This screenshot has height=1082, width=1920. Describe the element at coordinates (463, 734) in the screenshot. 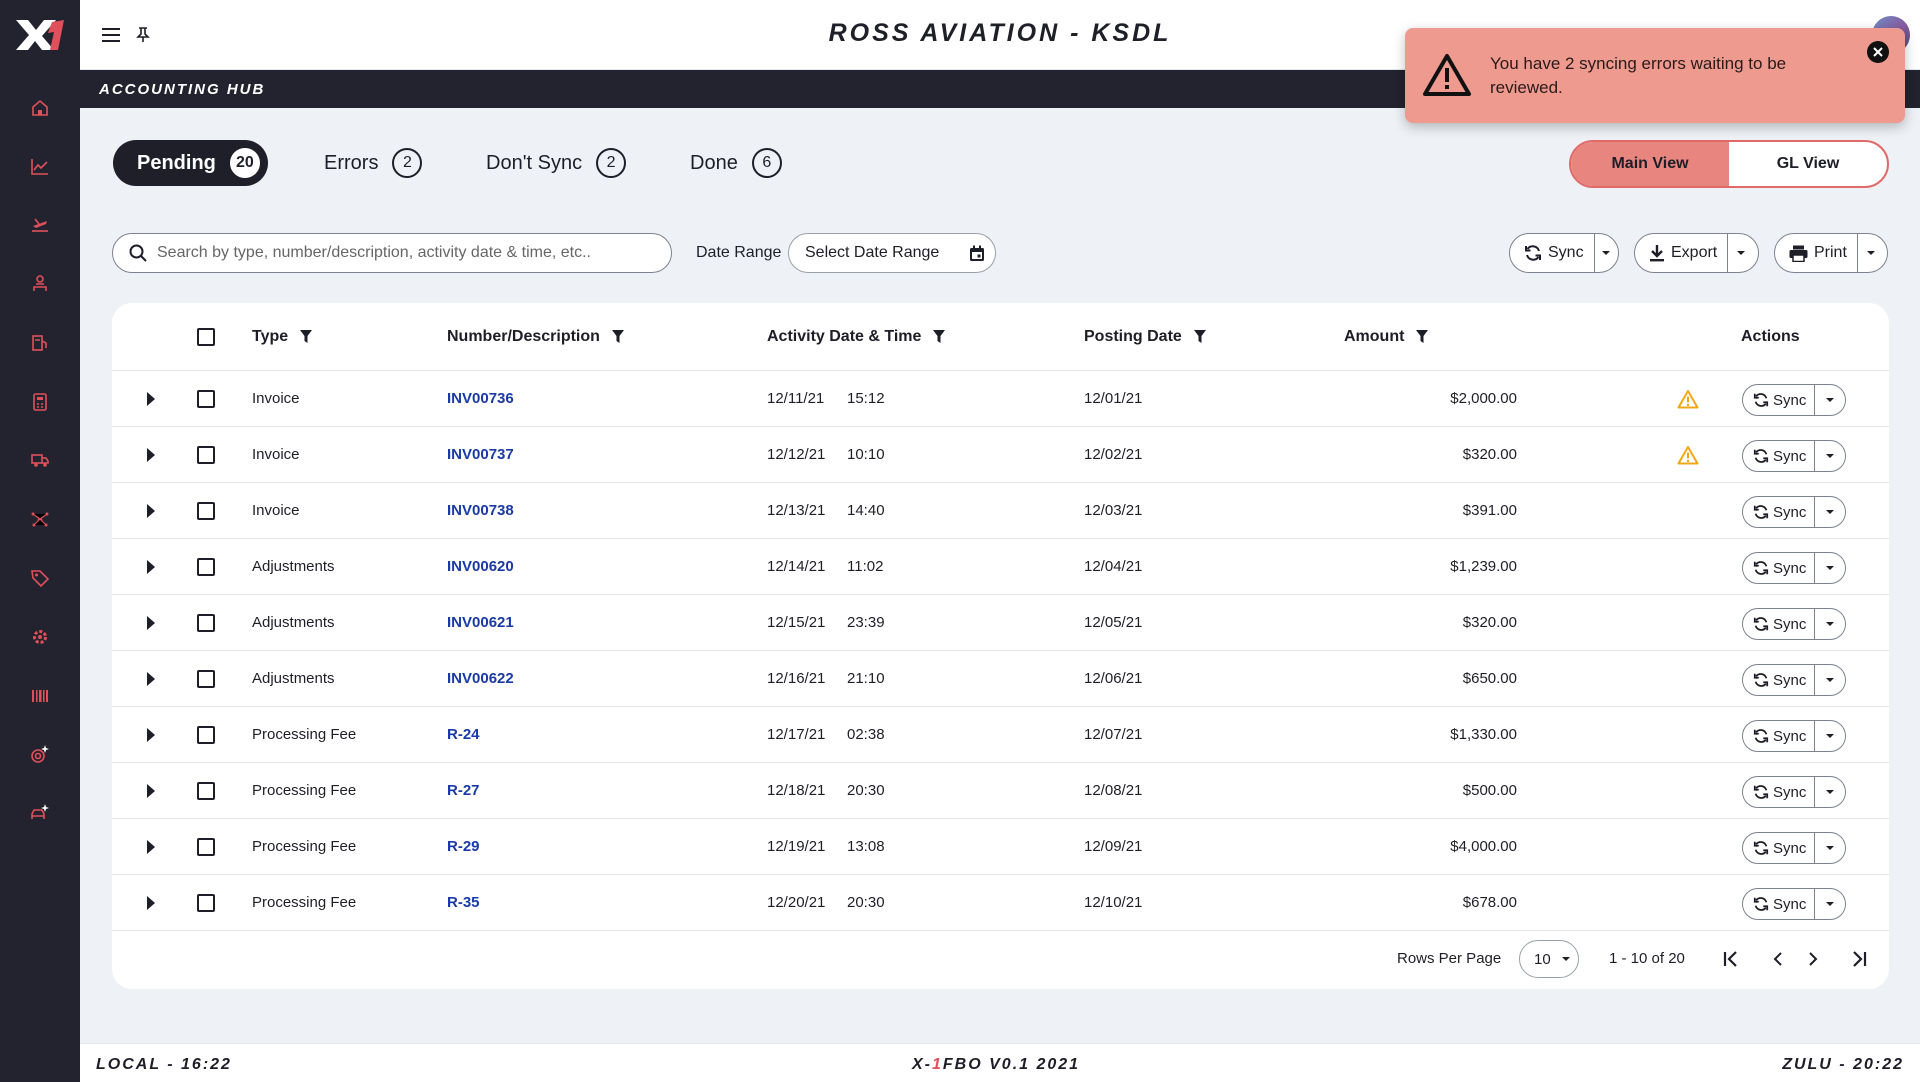

I see `number-link: R-24` at that location.